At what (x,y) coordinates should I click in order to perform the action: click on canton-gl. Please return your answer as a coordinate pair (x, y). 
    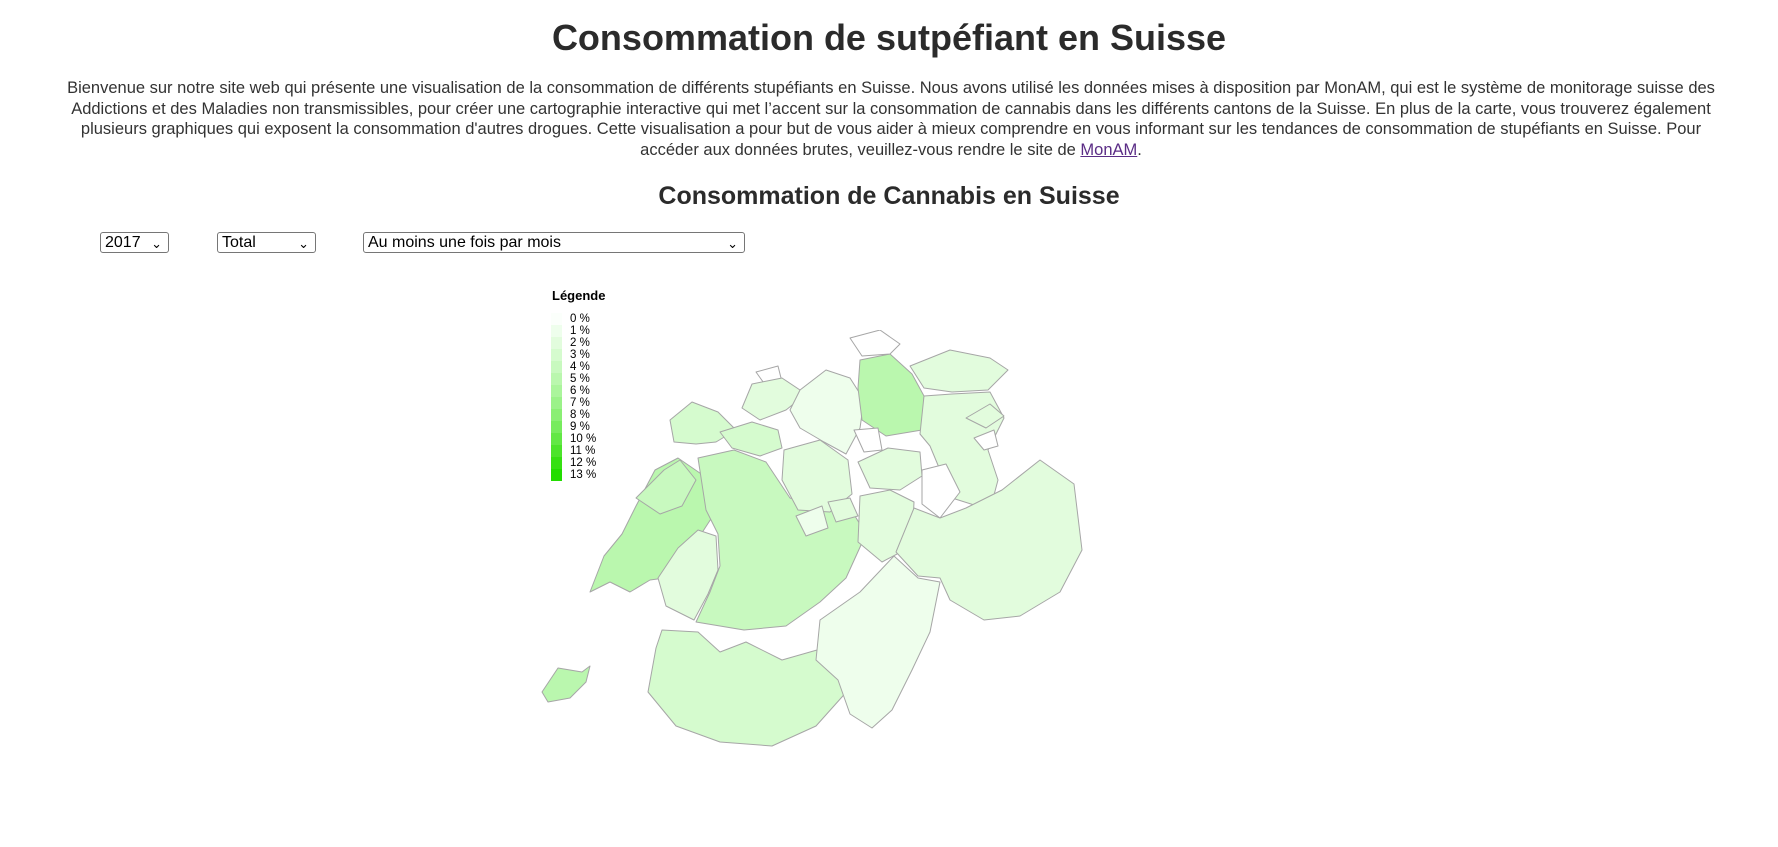
    Looking at the image, I should click on (941, 491).